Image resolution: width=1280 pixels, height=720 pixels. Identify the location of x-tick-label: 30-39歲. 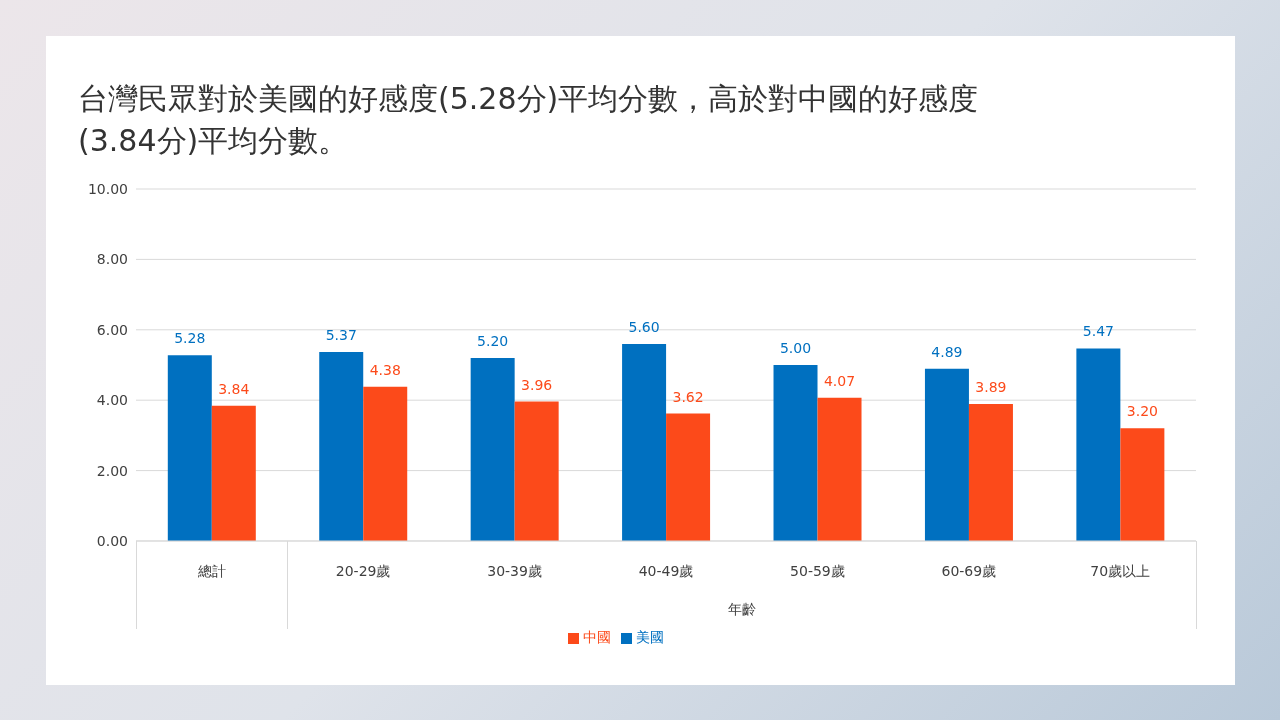
(514, 571).